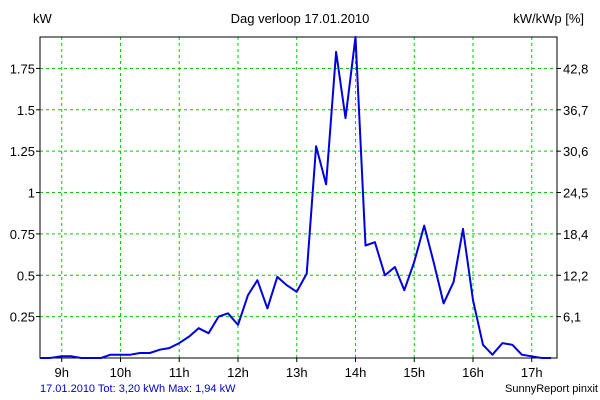 The width and height of the screenshot is (600, 400). What do you see at coordinates (356, 372) in the screenshot?
I see `x-tick-label: 14h` at bounding box center [356, 372].